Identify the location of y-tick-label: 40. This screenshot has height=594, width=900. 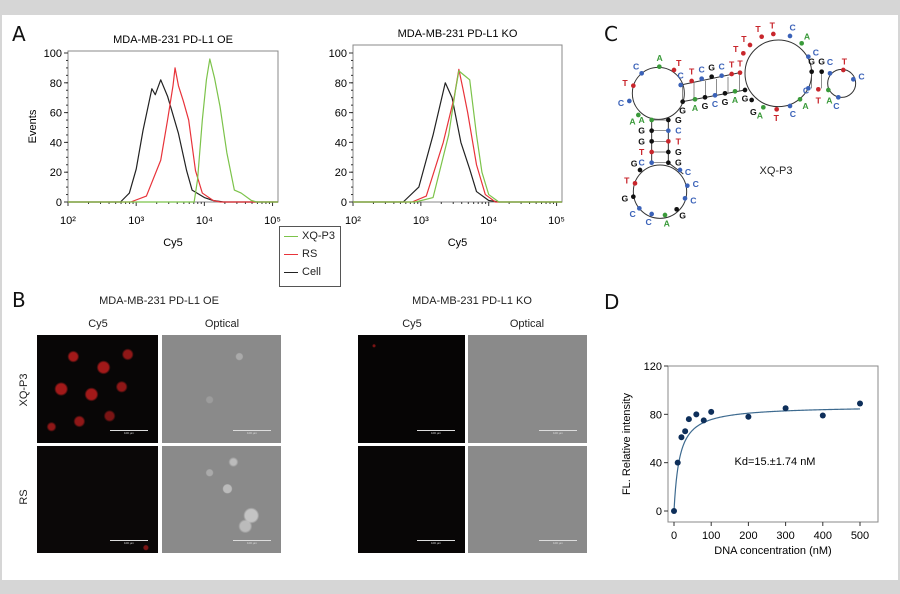
(341, 143).